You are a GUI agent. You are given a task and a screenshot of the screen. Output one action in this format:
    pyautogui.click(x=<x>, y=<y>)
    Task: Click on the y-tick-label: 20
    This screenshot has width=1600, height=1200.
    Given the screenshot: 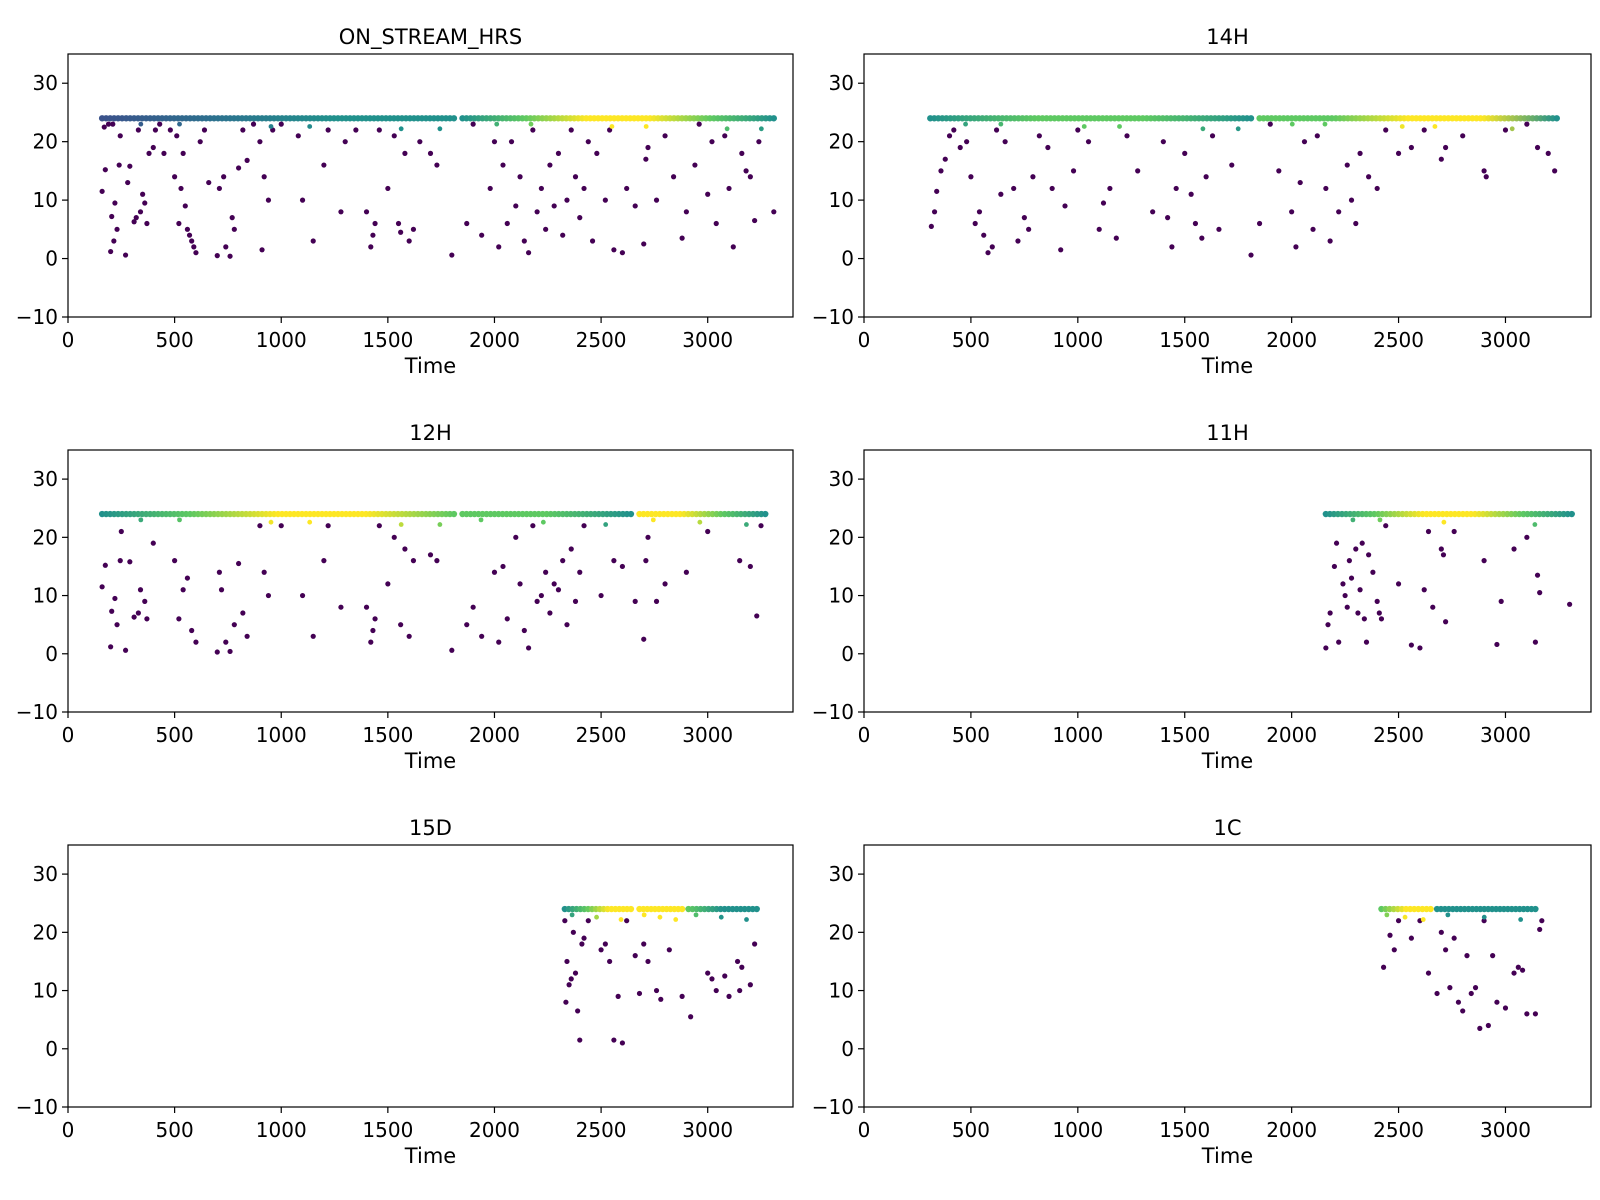 What is the action you would take?
    pyautogui.click(x=841, y=142)
    